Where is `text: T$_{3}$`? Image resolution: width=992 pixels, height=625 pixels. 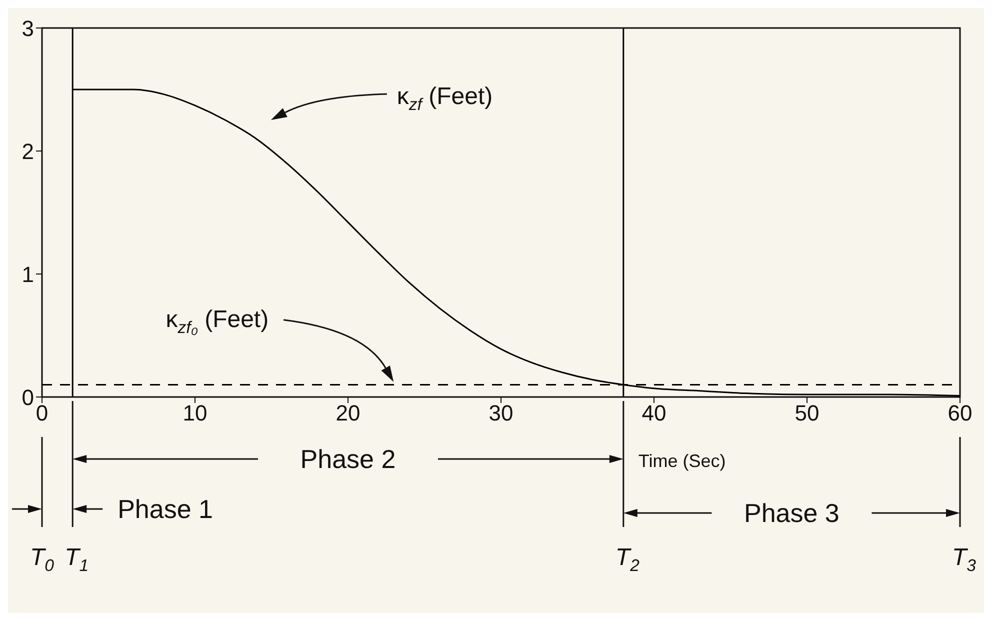
text: T$_{3}$ is located at coordinates (964, 559).